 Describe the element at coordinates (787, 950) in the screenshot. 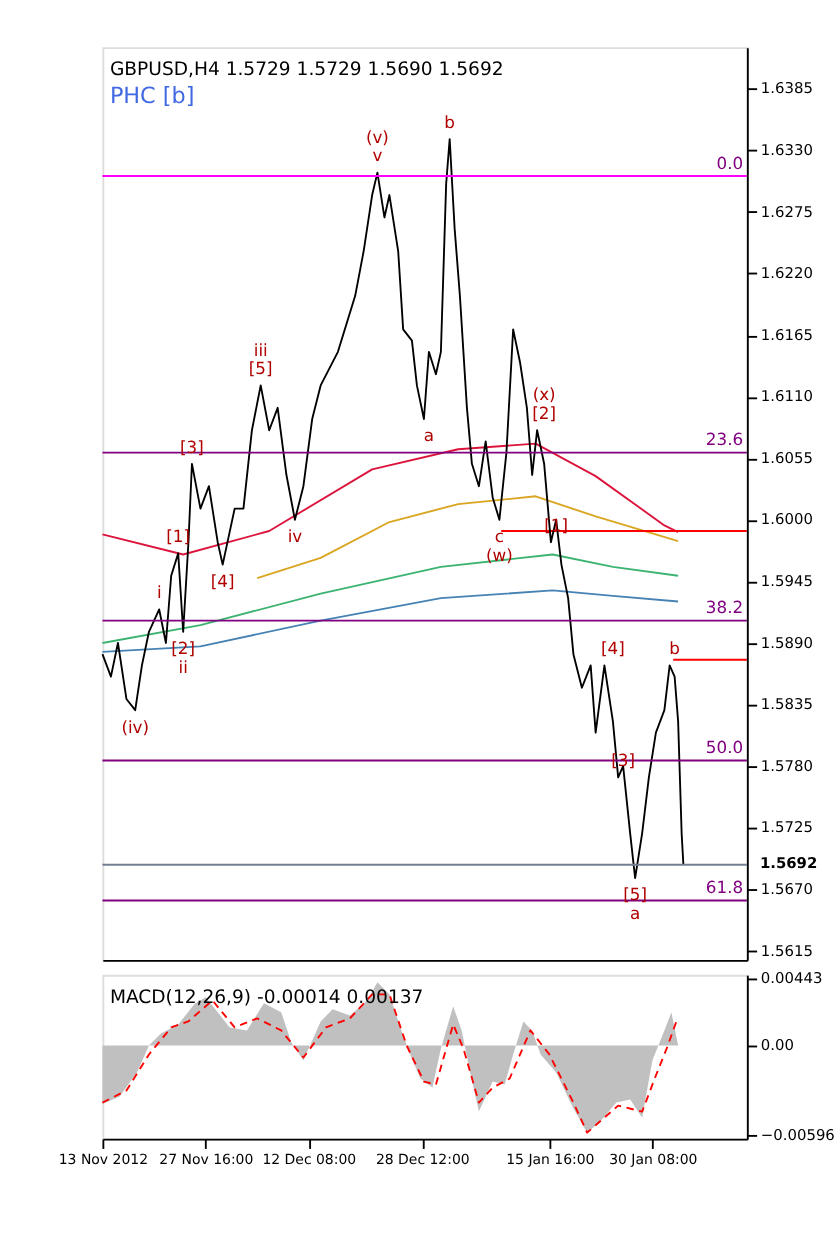

I see `y-tick-label: 1.5615` at that location.